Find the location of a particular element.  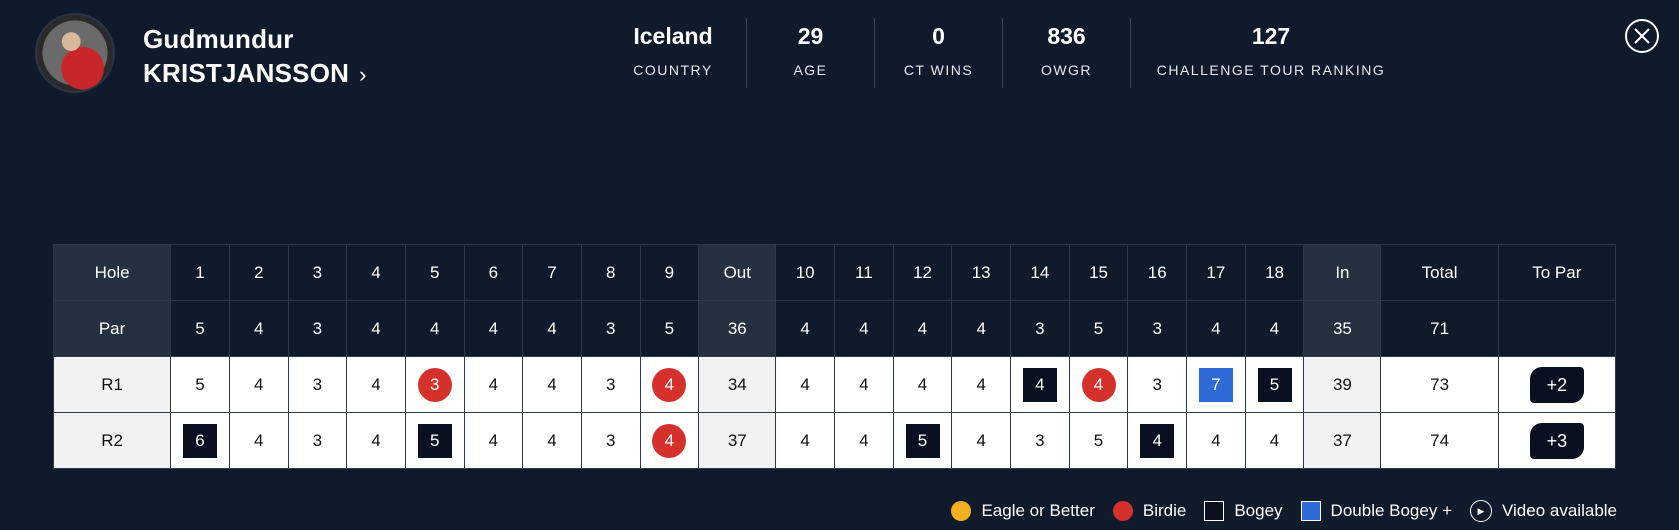

player-last-name: KRISTJANSSON is located at coordinates (246, 73).